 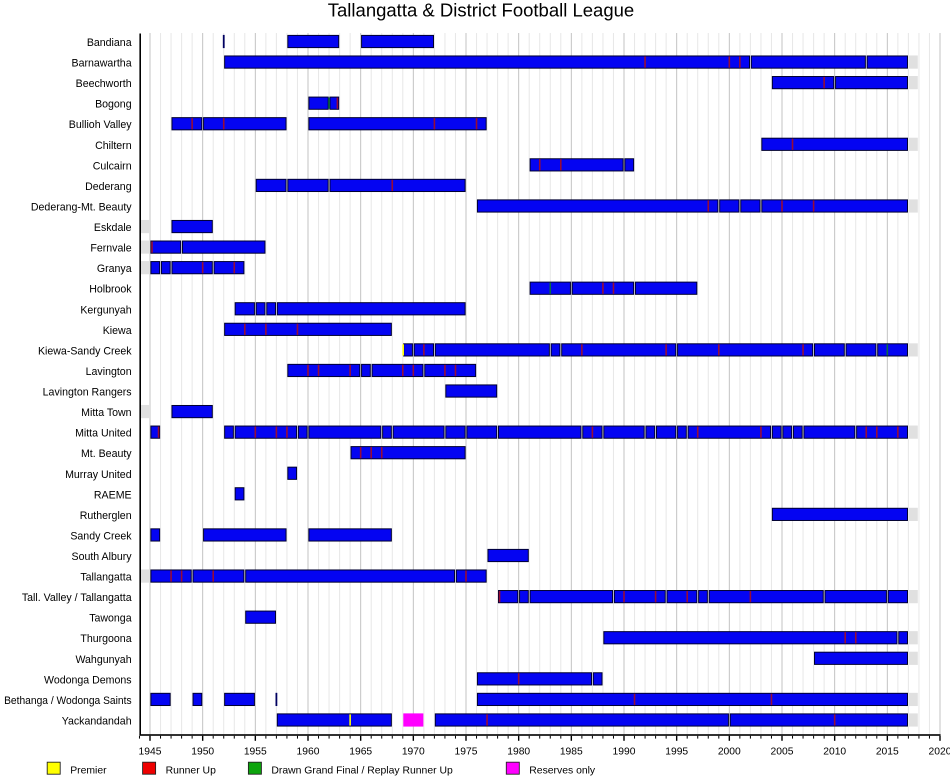 I want to click on svg-text: 1970, so click(x=413, y=752).